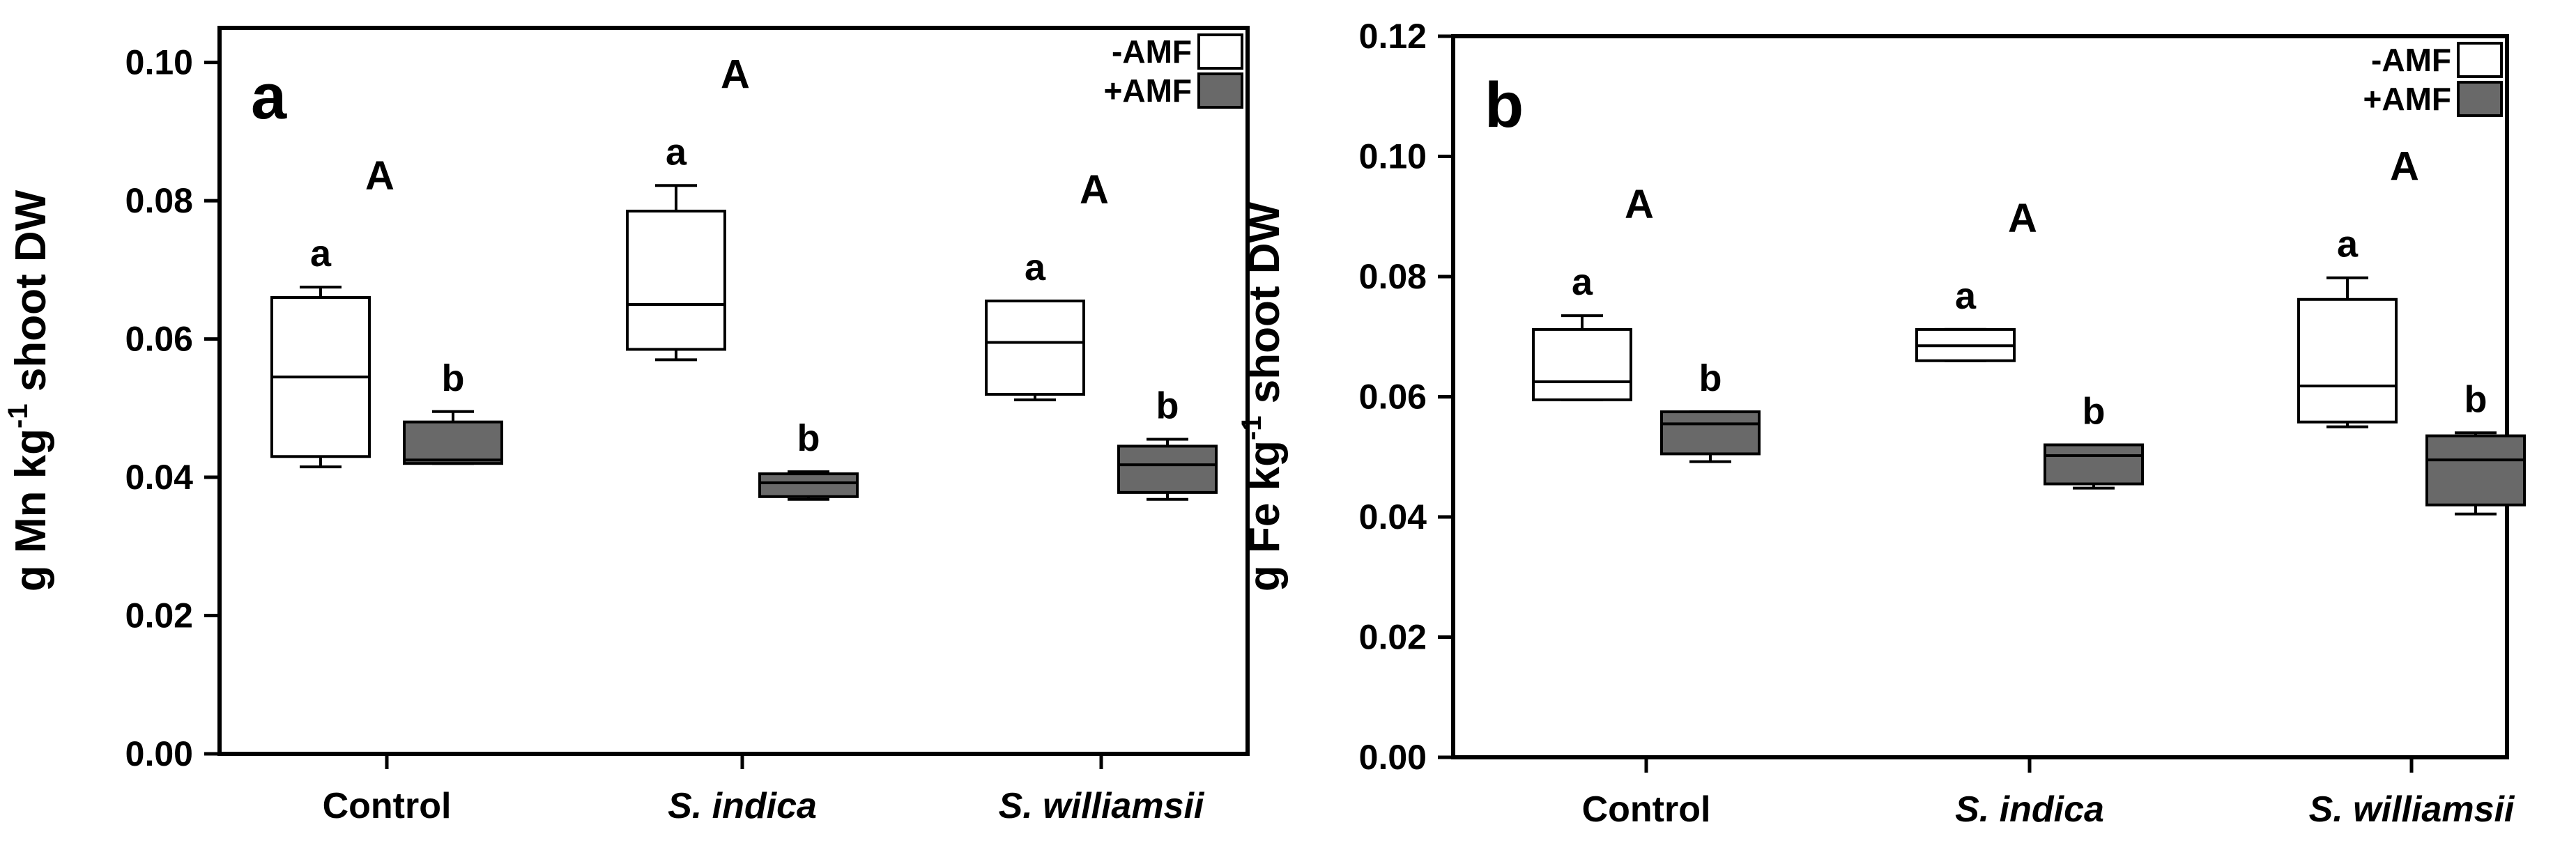  Describe the element at coordinates (31, 510) in the screenshot. I see `y-axis-label-main: g Mn kg` at that location.